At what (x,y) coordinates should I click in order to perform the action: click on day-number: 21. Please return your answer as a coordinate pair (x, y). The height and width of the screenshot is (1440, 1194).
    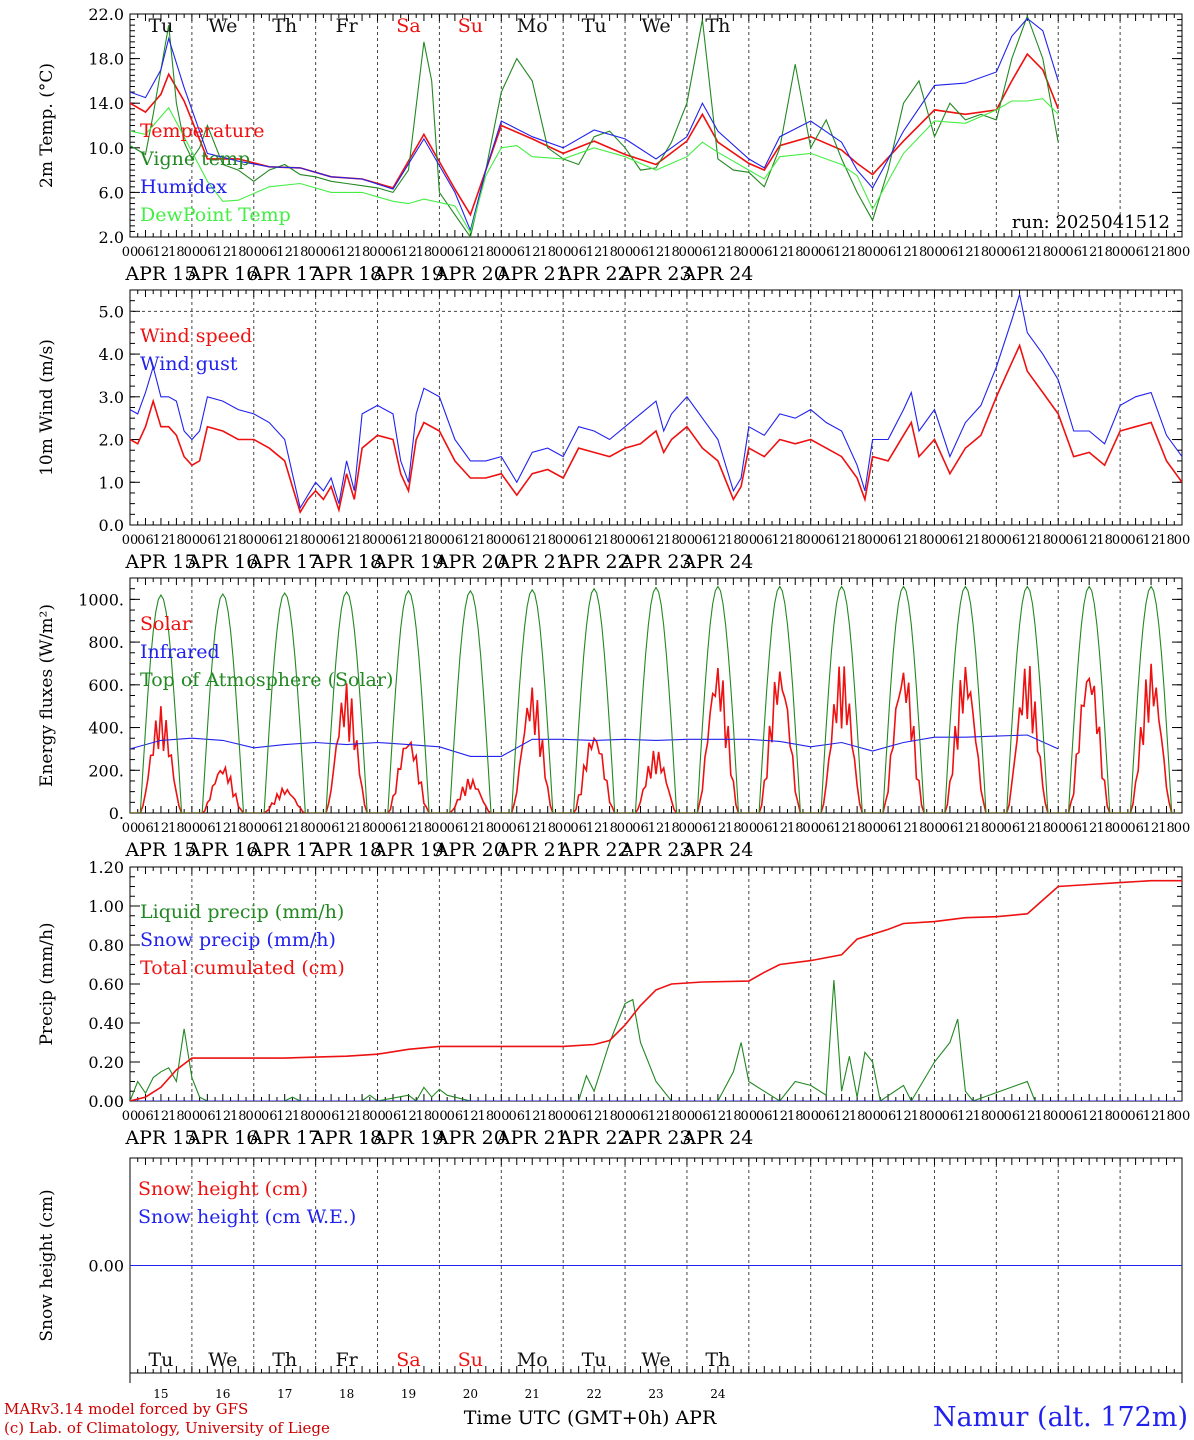
    Looking at the image, I should click on (532, 1394).